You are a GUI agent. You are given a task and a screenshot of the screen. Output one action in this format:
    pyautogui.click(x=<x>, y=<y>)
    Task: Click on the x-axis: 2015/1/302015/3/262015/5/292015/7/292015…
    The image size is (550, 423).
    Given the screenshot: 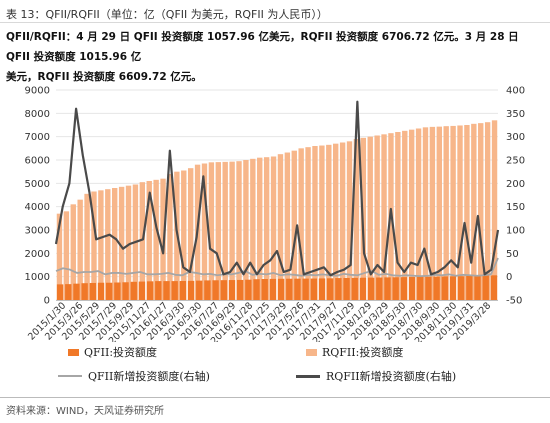 What is the action you would take?
    pyautogui.click(x=262, y=321)
    